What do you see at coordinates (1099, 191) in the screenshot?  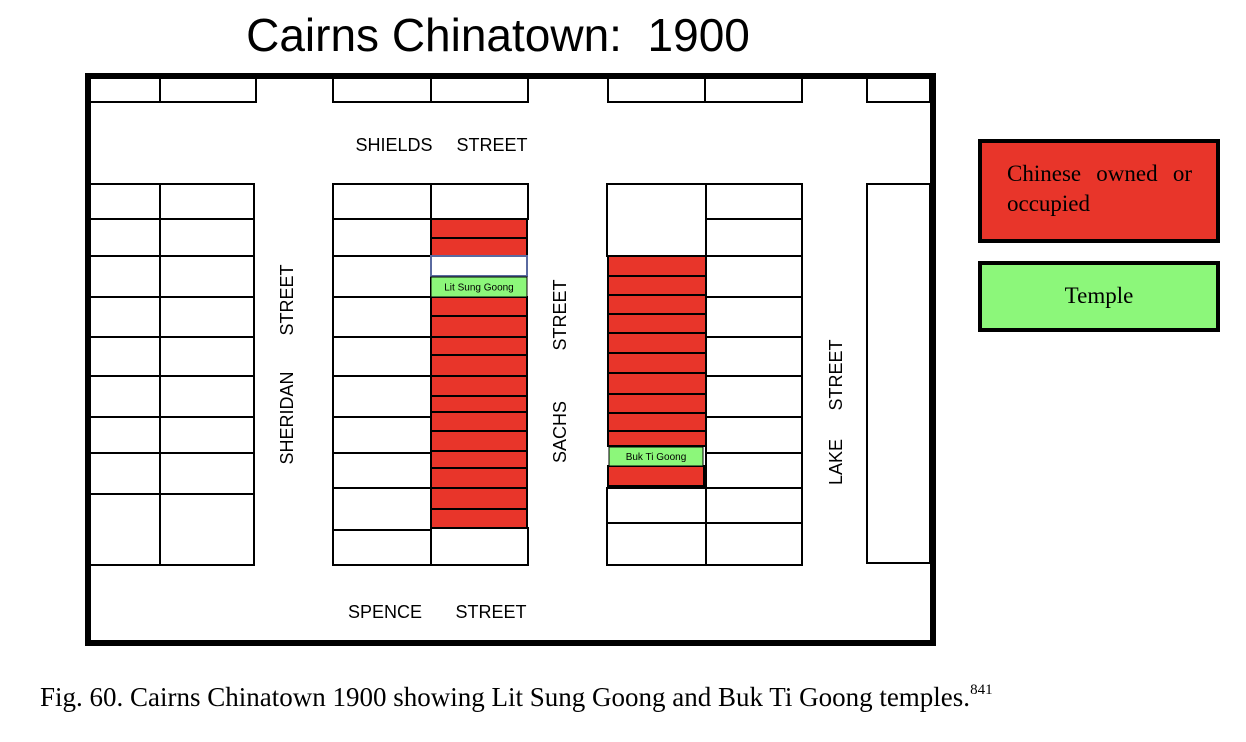 I see `legend-item: Chinese owned or occupied` at bounding box center [1099, 191].